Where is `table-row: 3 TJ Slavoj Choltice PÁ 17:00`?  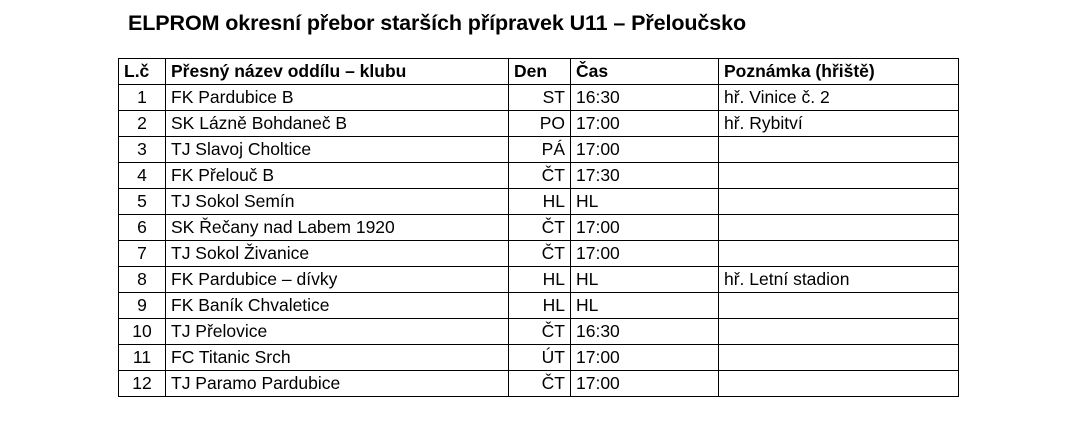 table-row: 3 TJ Slavoj Choltice PÁ 17:00 is located at coordinates (538, 149).